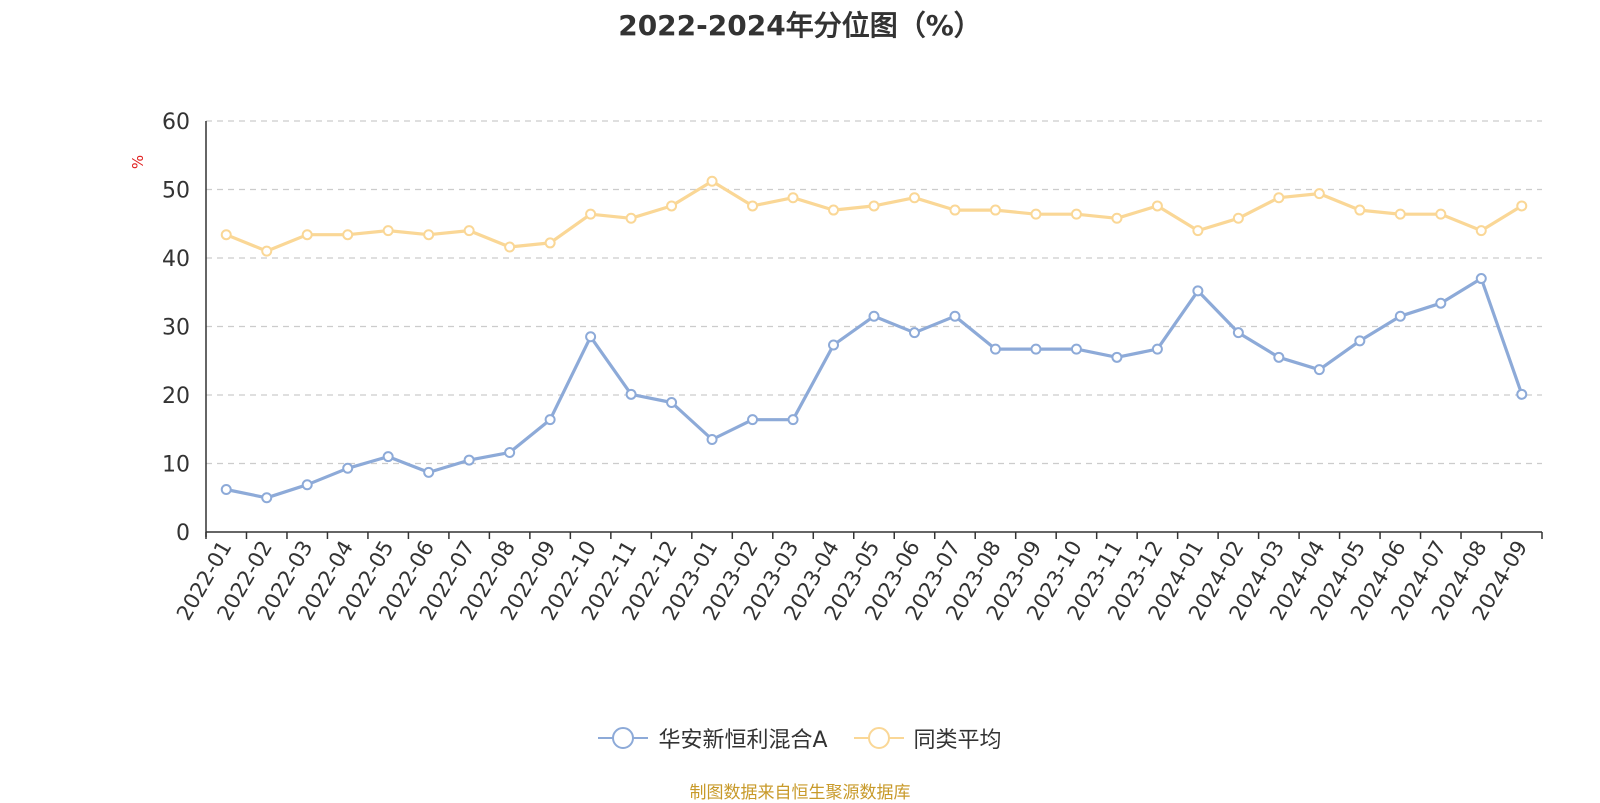 The height and width of the screenshot is (803, 1600). What do you see at coordinates (176, 396) in the screenshot?
I see `y-tick-label: 20` at bounding box center [176, 396].